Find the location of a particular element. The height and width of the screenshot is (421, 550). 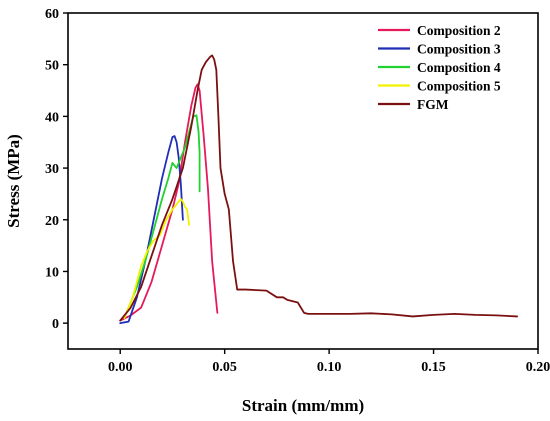

y-tick-label: 60 is located at coordinates (52, 14).